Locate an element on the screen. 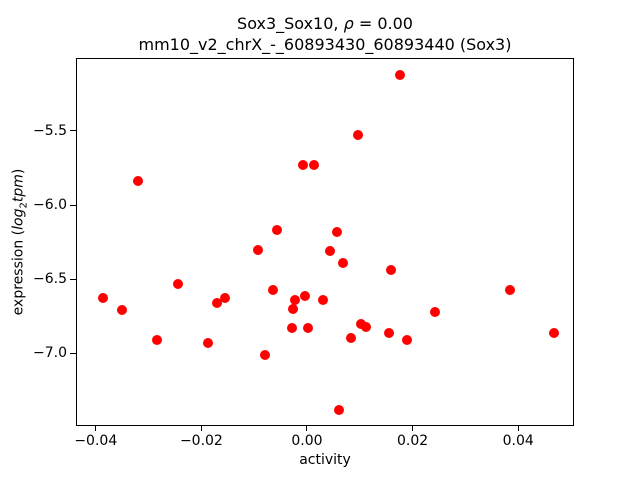  y-axis-label: expression (log2tpm) is located at coordinates (20, 242).